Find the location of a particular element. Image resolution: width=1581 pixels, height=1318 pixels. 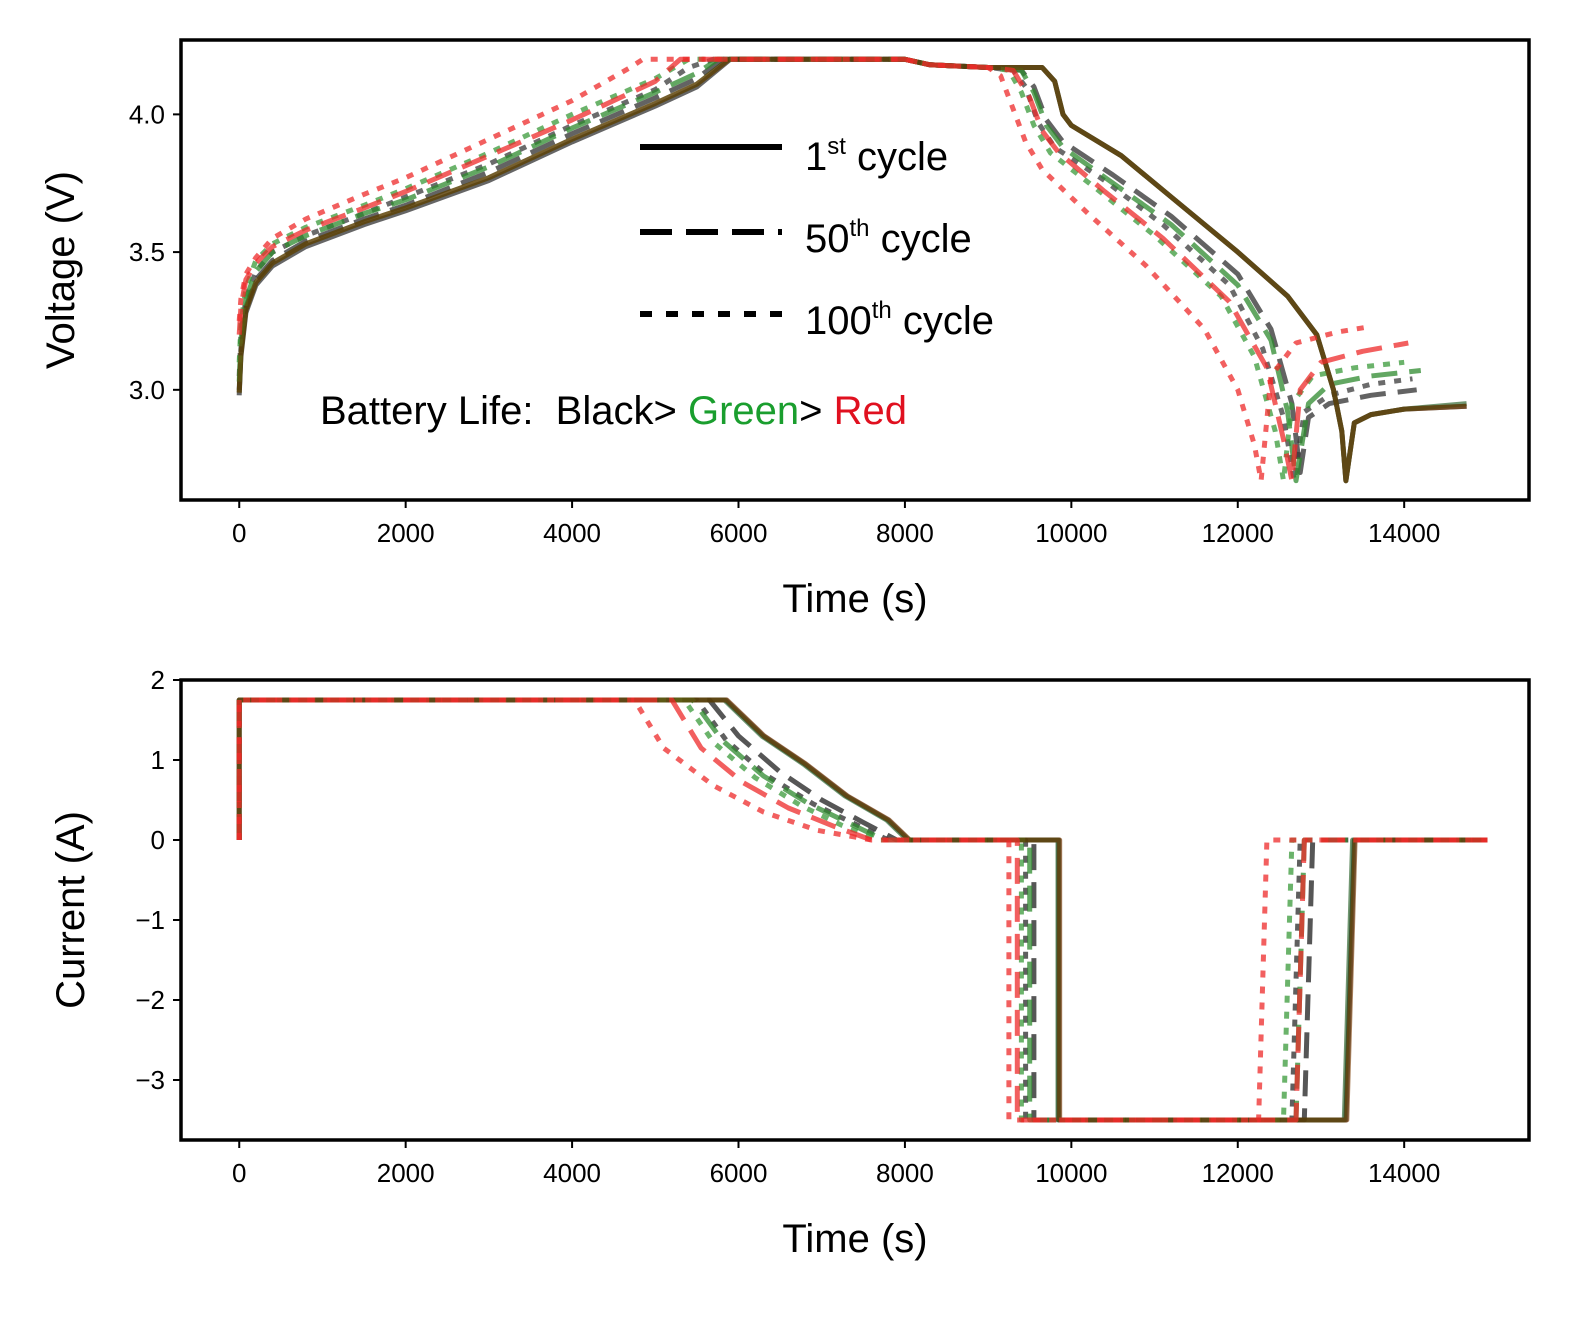

current-y-axis-label: Current (A) is located at coordinates (71, 910).